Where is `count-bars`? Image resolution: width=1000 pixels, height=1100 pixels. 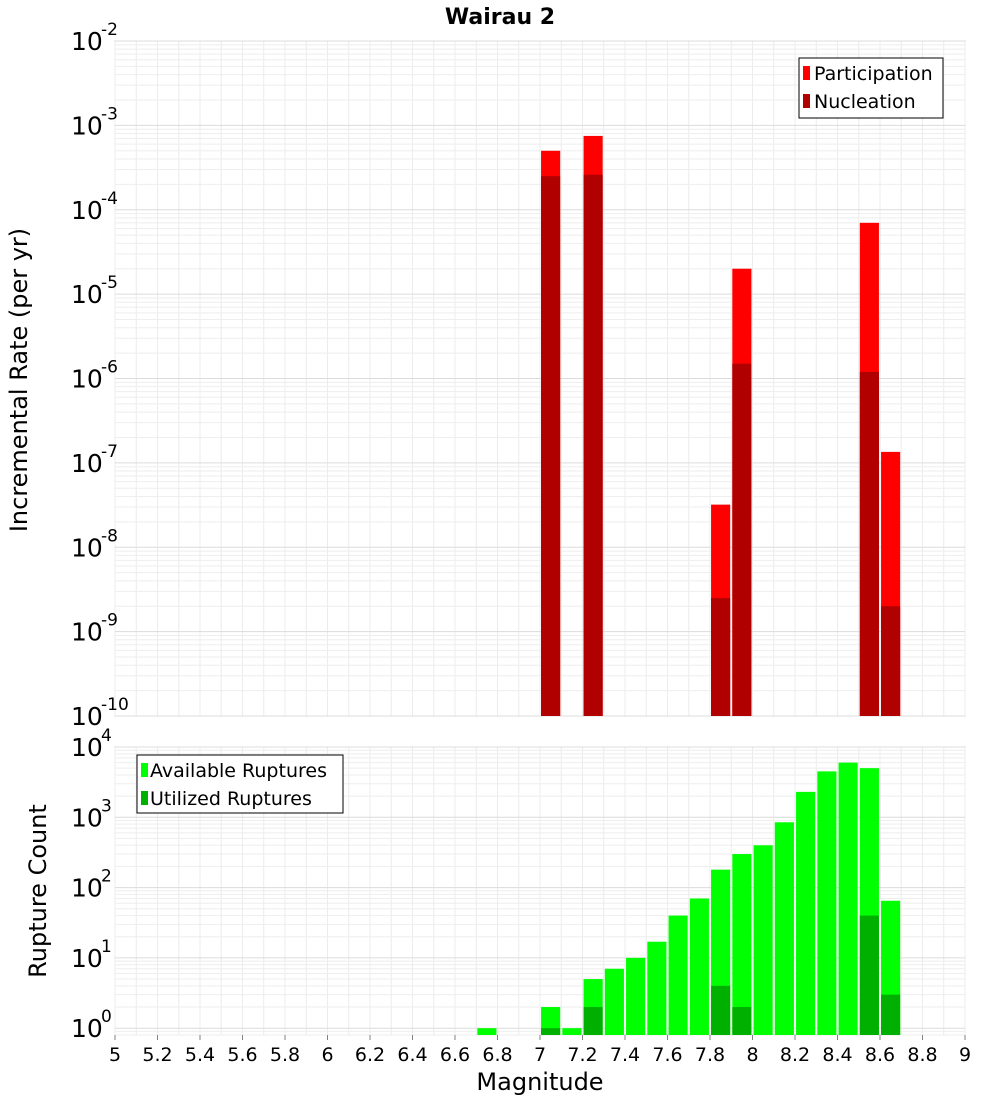 count-bars is located at coordinates (689, 898).